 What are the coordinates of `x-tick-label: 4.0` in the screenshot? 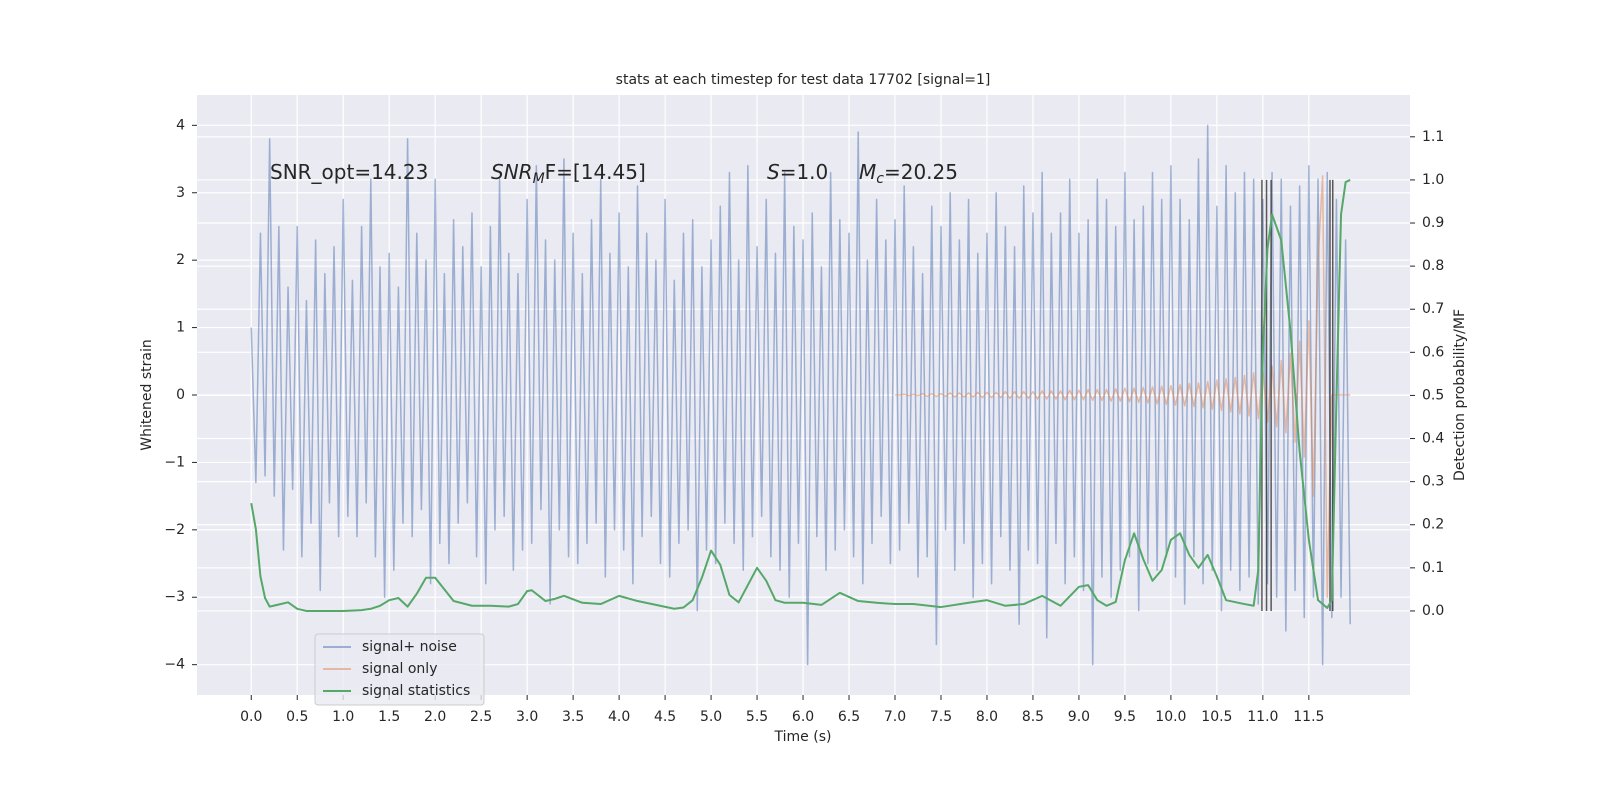 It's located at (619, 717).